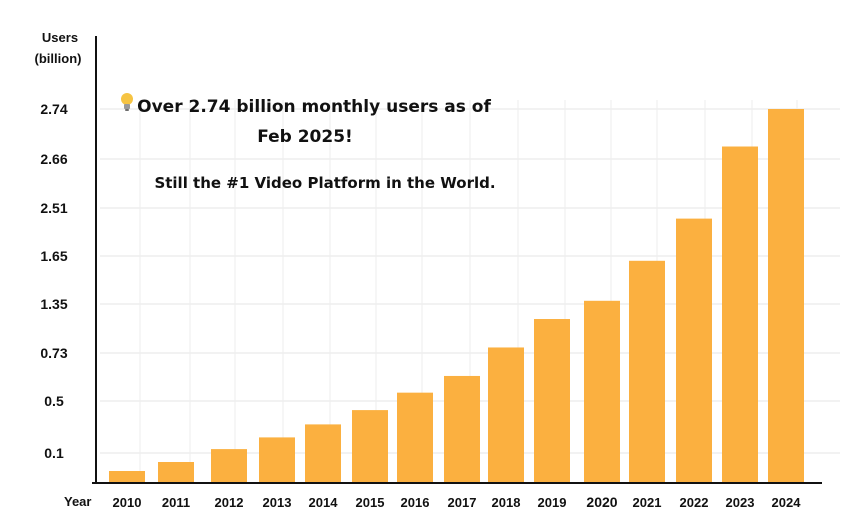 The height and width of the screenshot is (531, 848). I want to click on bar-2016, so click(415, 437).